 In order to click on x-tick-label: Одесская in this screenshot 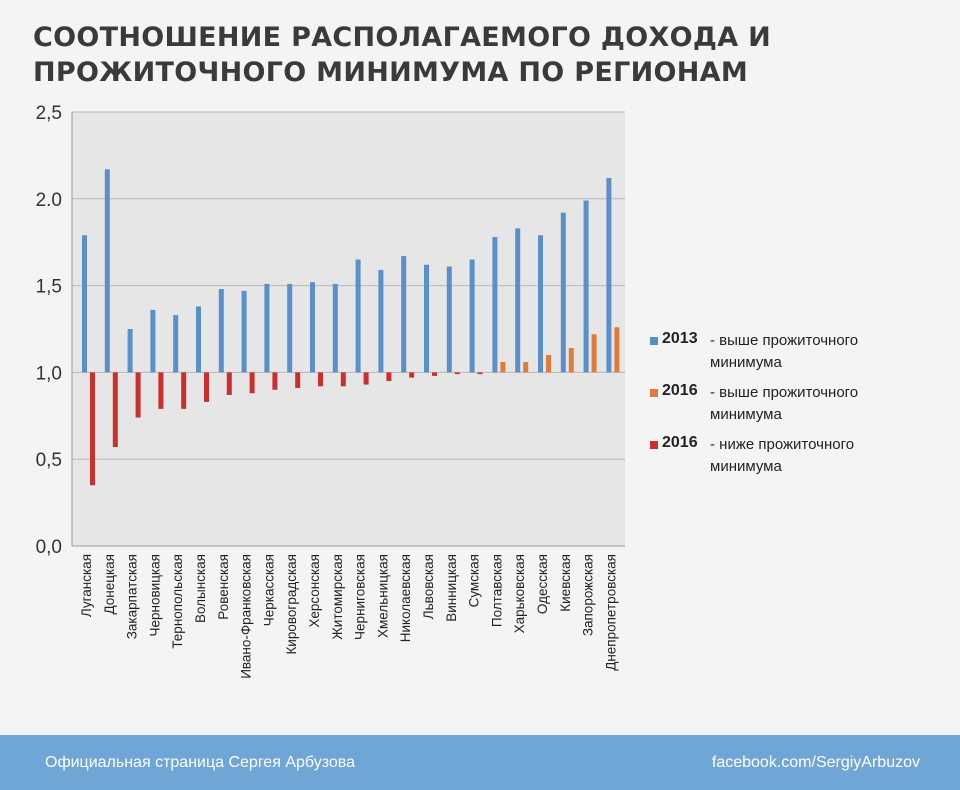, I will do `click(542, 584)`.